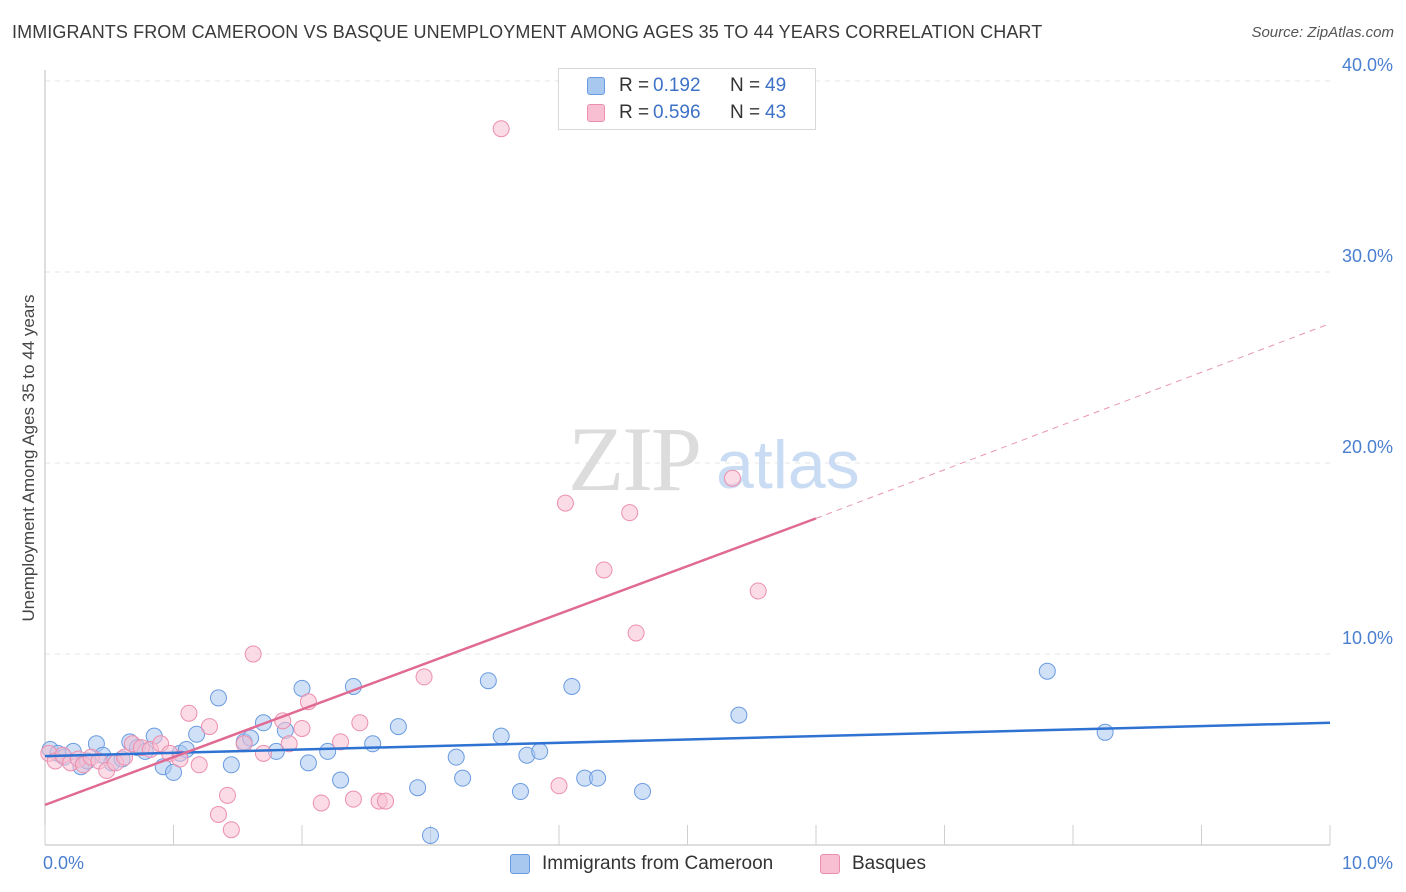 This screenshot has width=1406, height=892. Describe the element at coordinates (677, 112) in the screenshot. I see `r-value: 0.596` at that location.